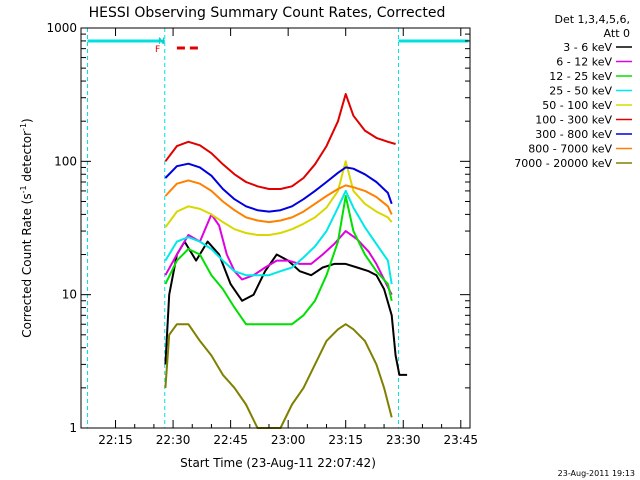 This screenshot has width=640, height=480. I want to click on legend-label-1: 6 - 12 keV, so click(584, 62).